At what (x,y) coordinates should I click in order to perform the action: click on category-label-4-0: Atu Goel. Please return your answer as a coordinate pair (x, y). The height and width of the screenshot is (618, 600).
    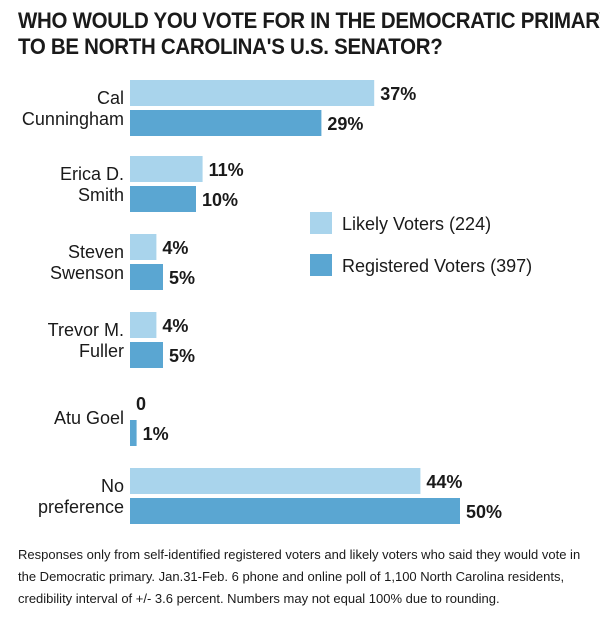
    Looking at the image, I should click on (89, 418).